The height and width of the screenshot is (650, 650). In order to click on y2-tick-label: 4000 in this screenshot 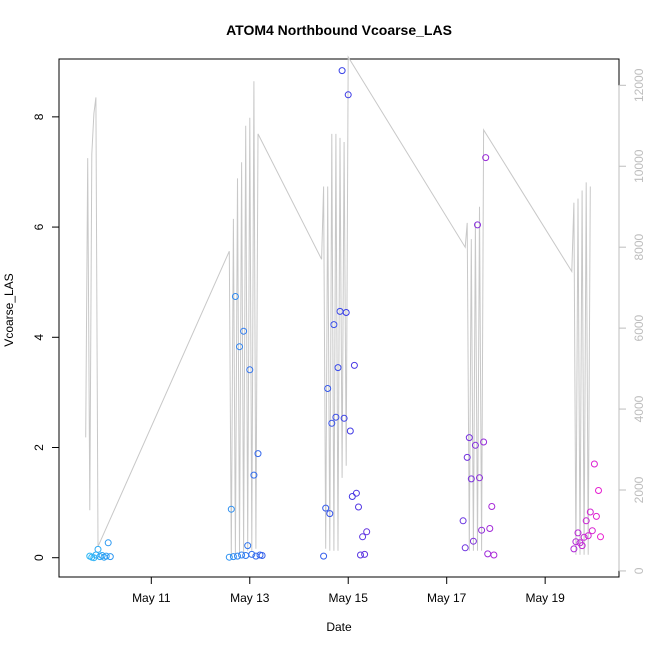, I will do `click(639, 408)`.